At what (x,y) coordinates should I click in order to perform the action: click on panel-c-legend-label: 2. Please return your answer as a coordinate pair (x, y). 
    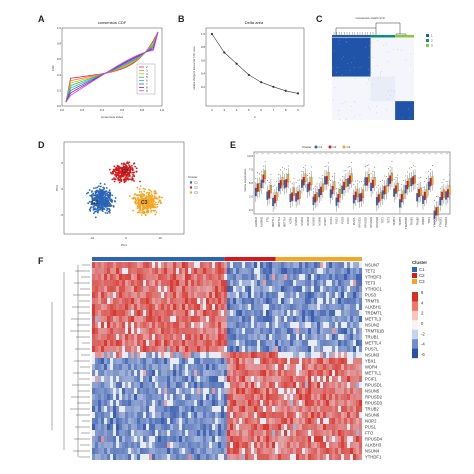
    Looking at the image, I should click on (432, 41).